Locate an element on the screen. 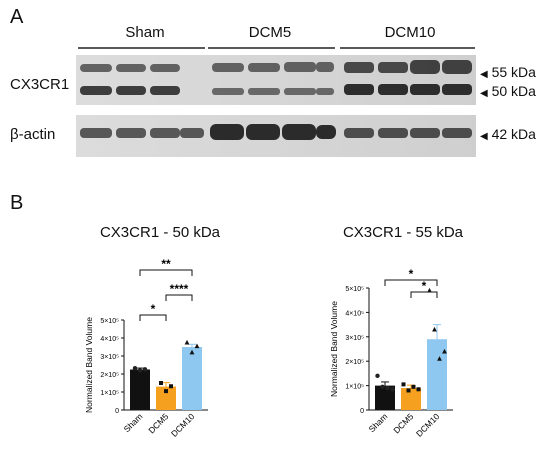  row-label-actin: β-actin is located at coordinates (33, 134).